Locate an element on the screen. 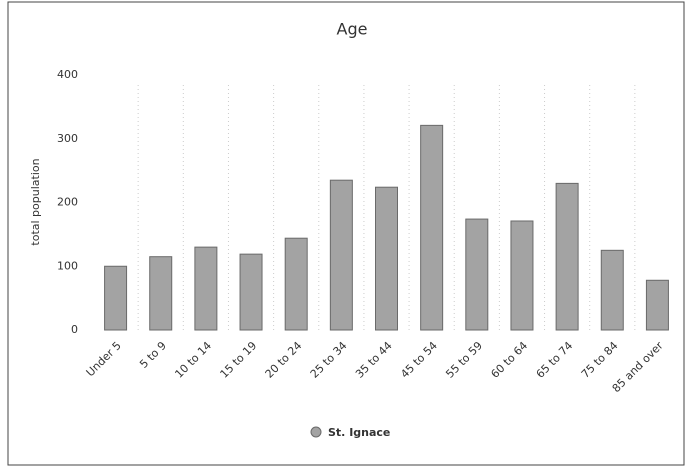 The image size is (687, 468). y-tick-label: 0 is located at coordinates (74, 329).